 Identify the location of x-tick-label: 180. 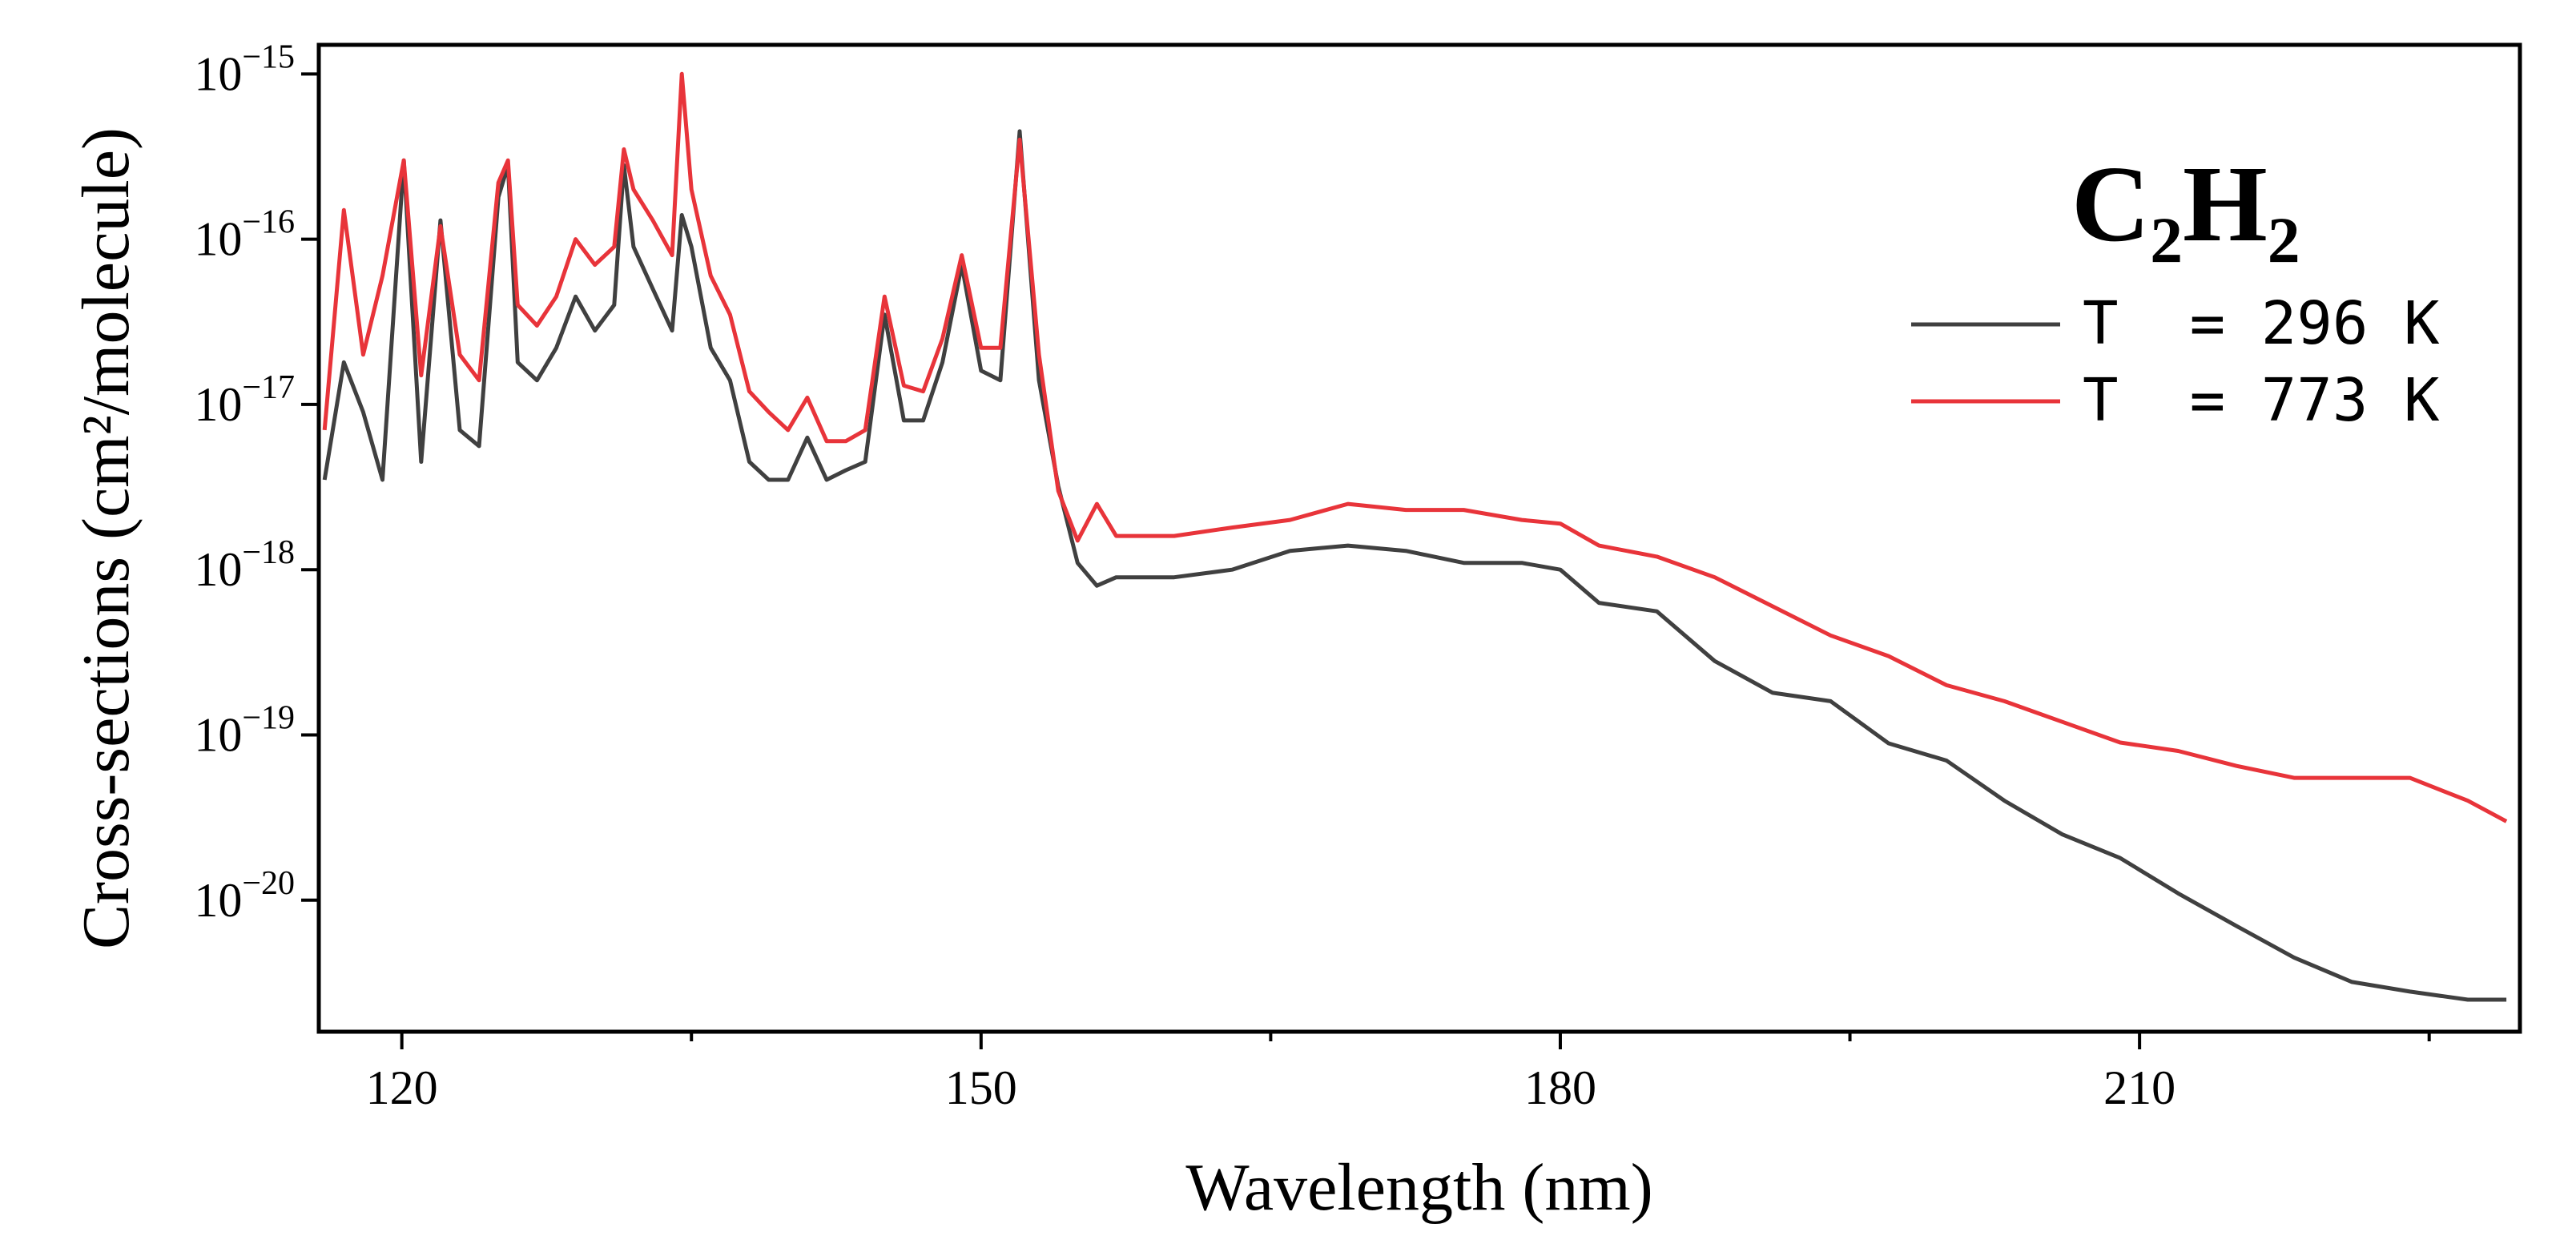
(1560, 1087).